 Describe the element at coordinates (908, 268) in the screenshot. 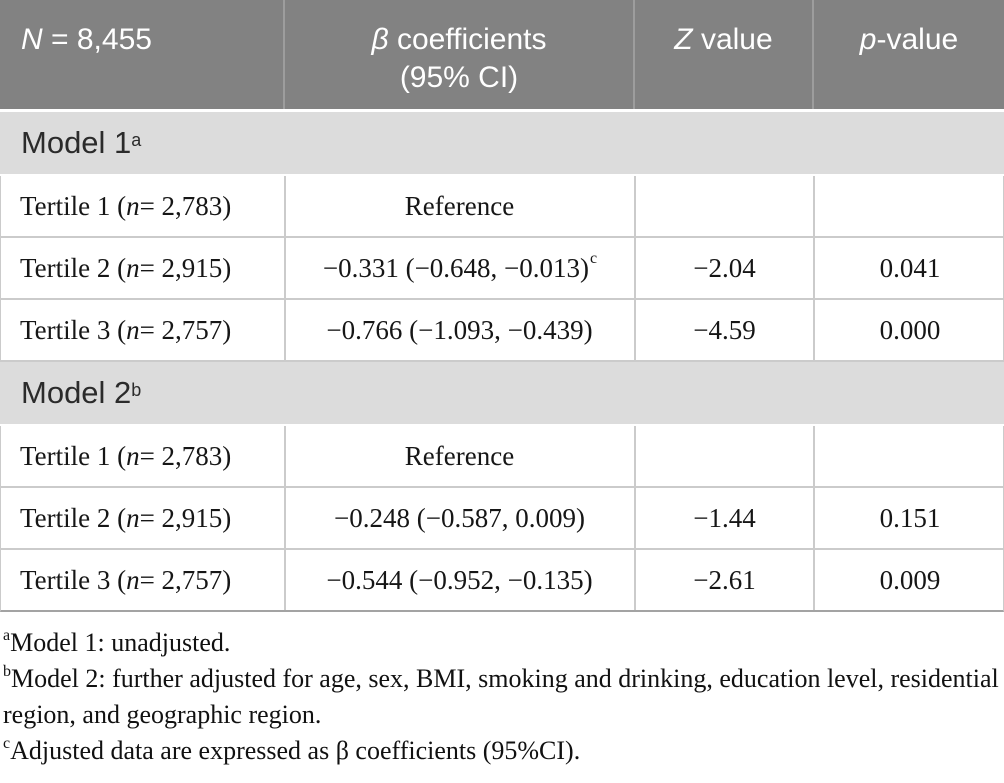

I see `p-value-cell: 0.041` at that location.